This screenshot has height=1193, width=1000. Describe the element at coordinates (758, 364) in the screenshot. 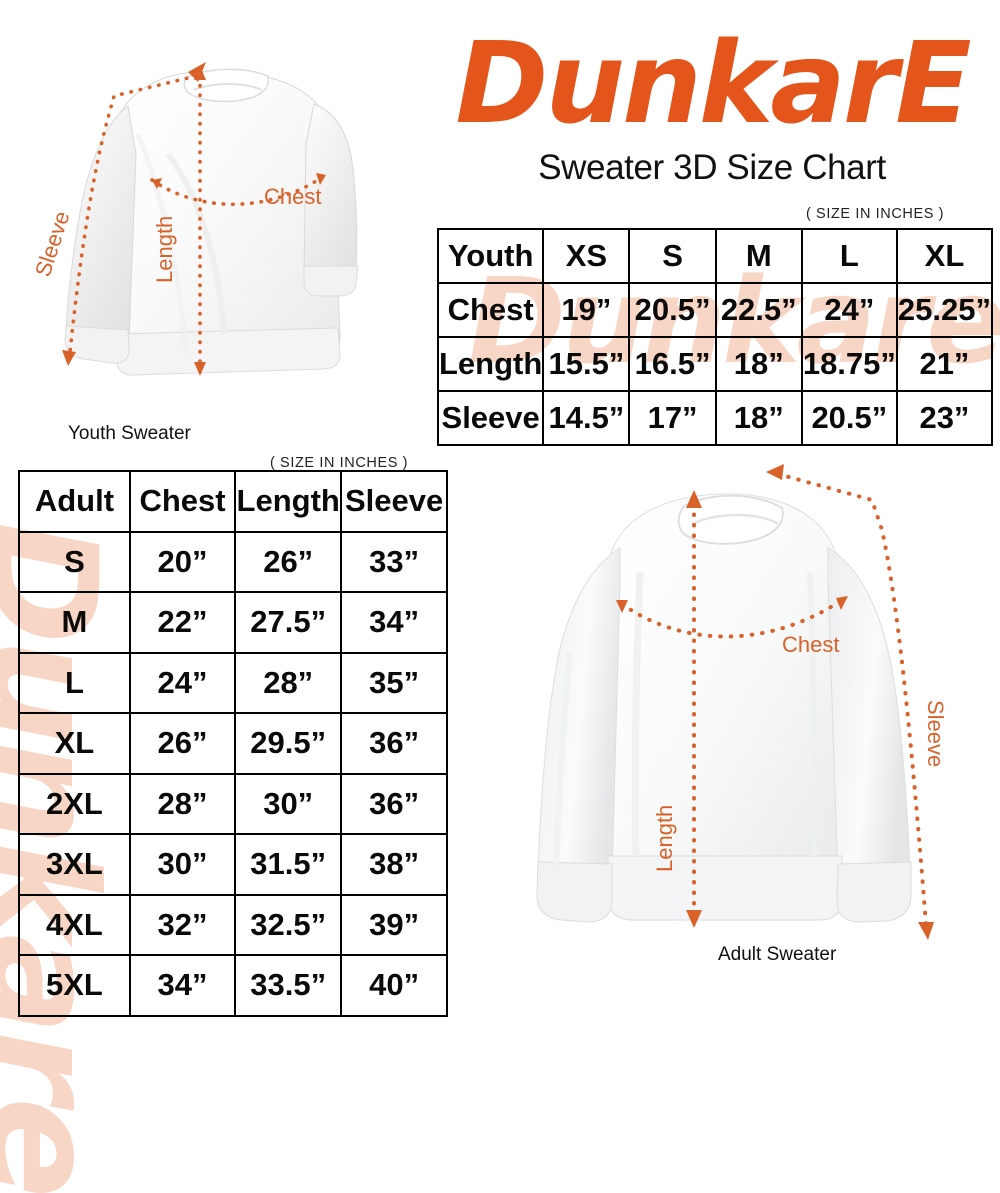

I see `youth-length-m: 18”` at that location.